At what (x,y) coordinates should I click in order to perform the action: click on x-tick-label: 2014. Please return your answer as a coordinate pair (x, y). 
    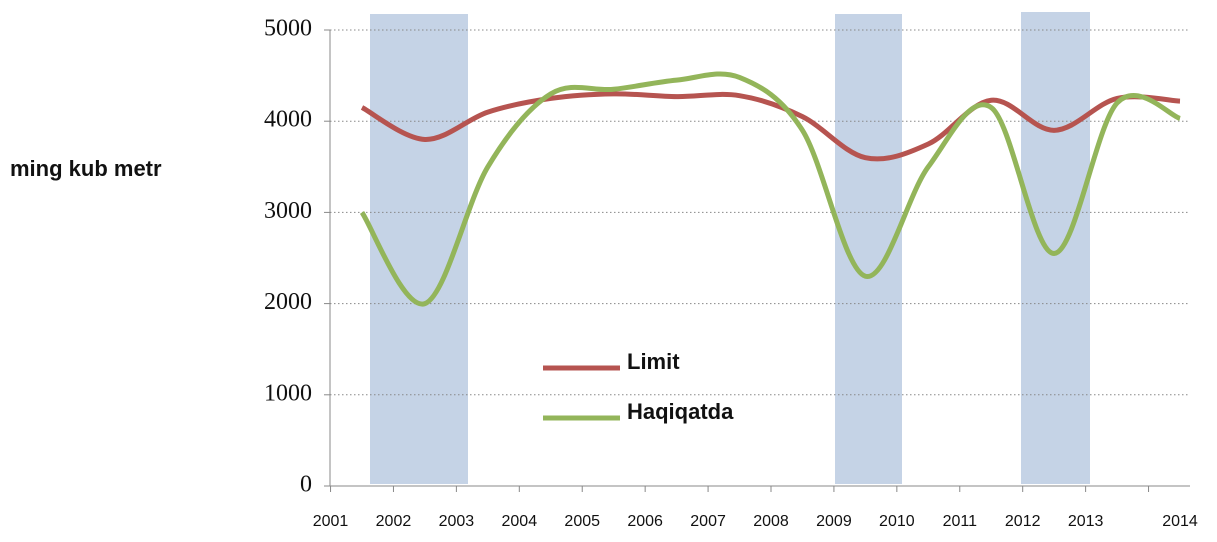
    Looking at the image, I should click on (1180, 521).